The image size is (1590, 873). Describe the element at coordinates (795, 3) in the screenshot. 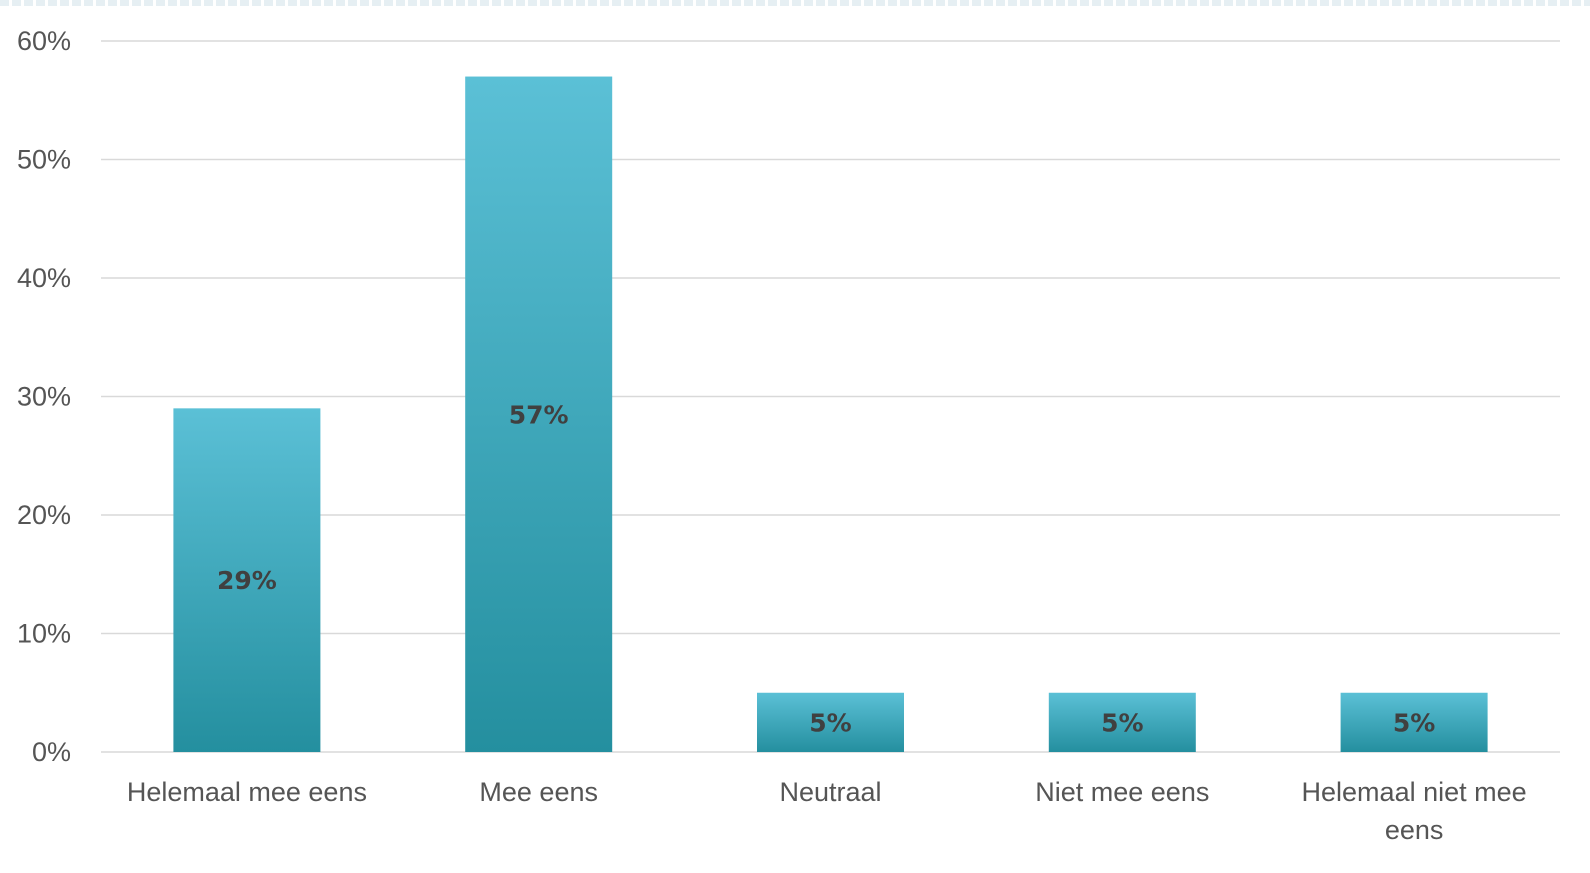

I see `top-dashed-border` at that location.